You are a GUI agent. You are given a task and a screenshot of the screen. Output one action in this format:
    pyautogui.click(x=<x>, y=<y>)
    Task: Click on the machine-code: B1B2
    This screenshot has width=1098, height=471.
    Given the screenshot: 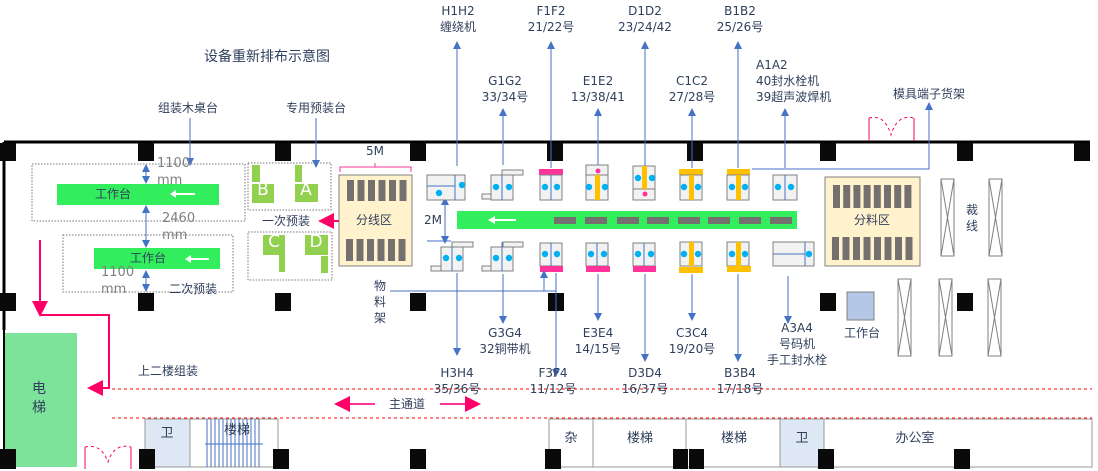 What is the action you would take?
    pyautogui.click(x=740, y=11)
    